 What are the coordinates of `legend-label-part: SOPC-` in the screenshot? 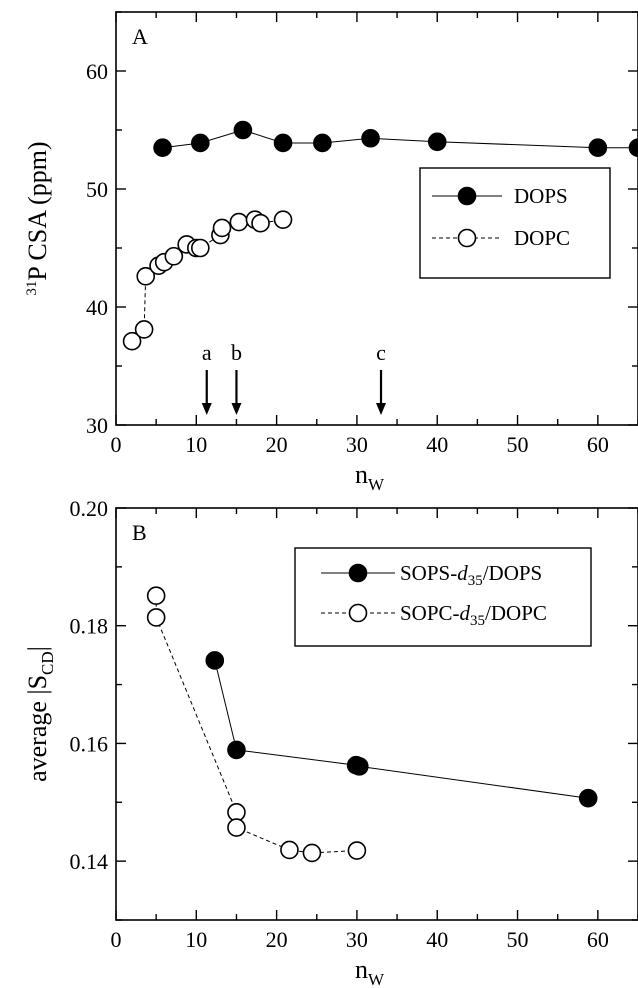 It's located at (430, 613).